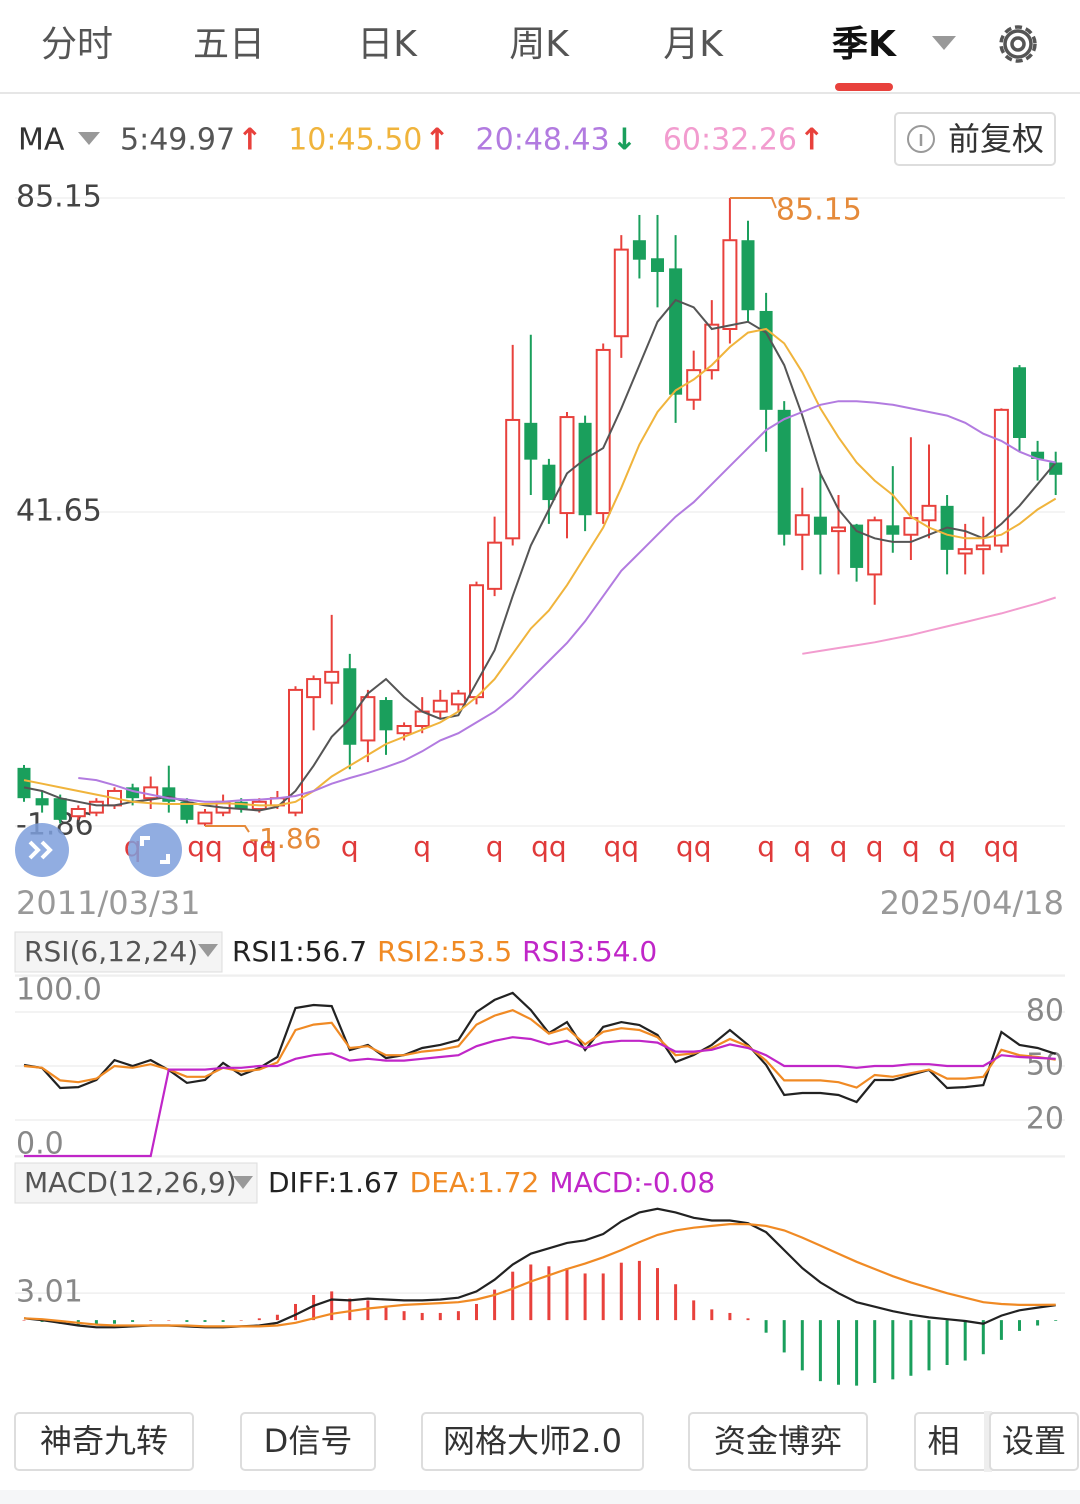  What do you see at coordinates (89, 138) in the screenshot?
I see `ma-dropdown` at bounding box center [89, 138].